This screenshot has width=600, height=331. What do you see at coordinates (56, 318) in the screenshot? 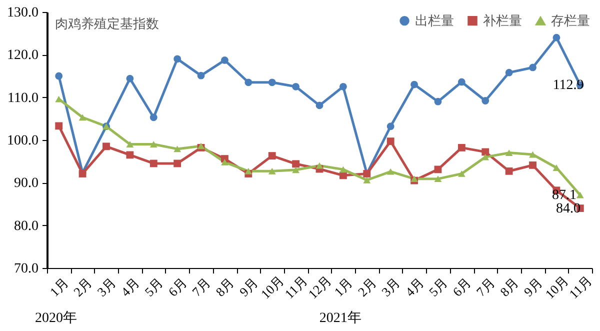
I see `text: 2020年` at bounding box center [56, 318].